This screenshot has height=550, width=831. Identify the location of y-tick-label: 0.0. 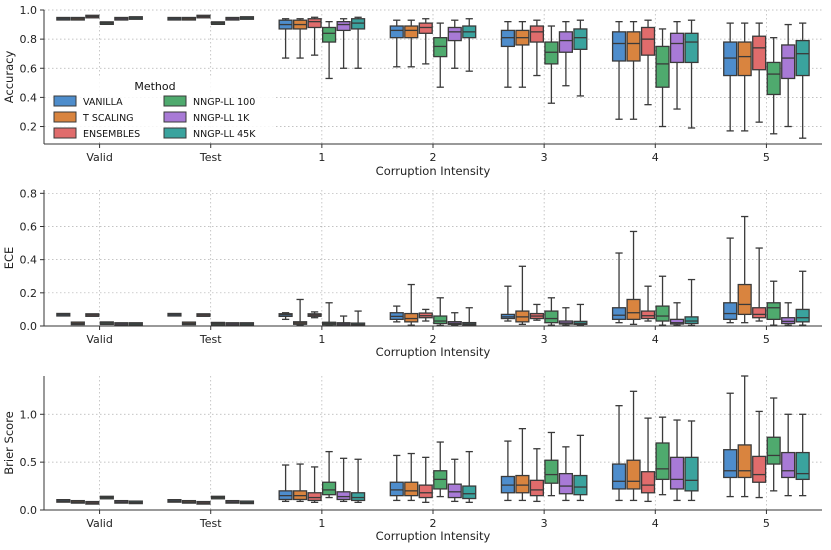
(29, 326).